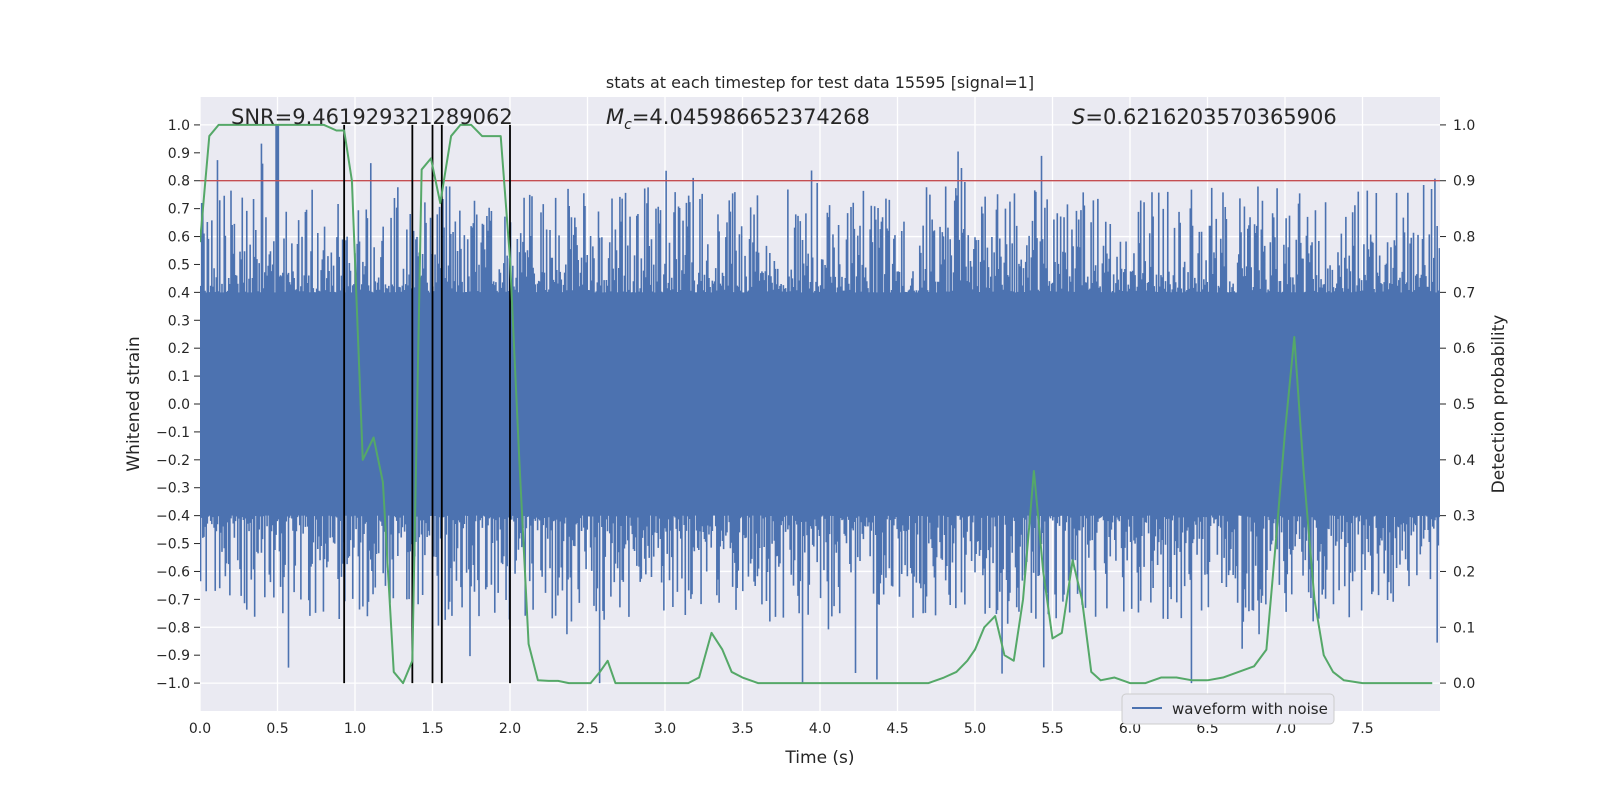 The height and width of the screenshot is (800, 1600). Describe the element at coordinates (179, 293) in the screenshot. I see `y-tick-label: 0.4` at that location.